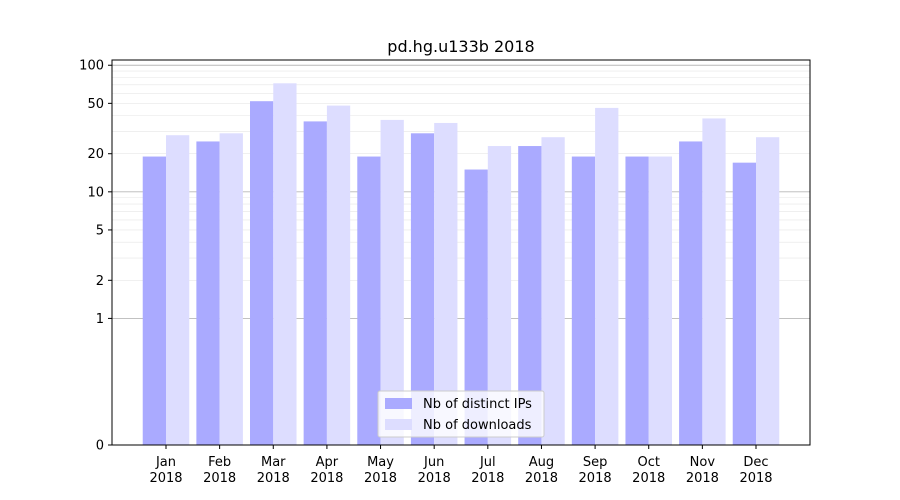  I want to click on x-tick-label: Aug, so click(541, 462).